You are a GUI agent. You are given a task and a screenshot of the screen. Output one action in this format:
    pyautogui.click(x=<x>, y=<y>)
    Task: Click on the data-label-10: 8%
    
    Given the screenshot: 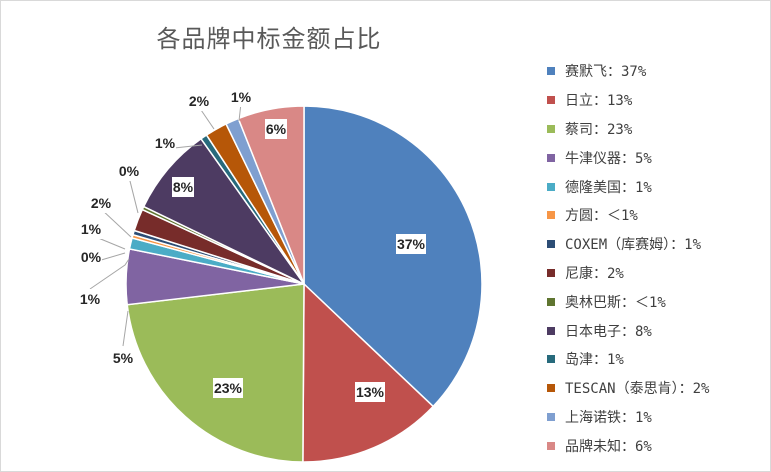 What is the action you would take?
    pyautogui.click(x=183, y=187)
    